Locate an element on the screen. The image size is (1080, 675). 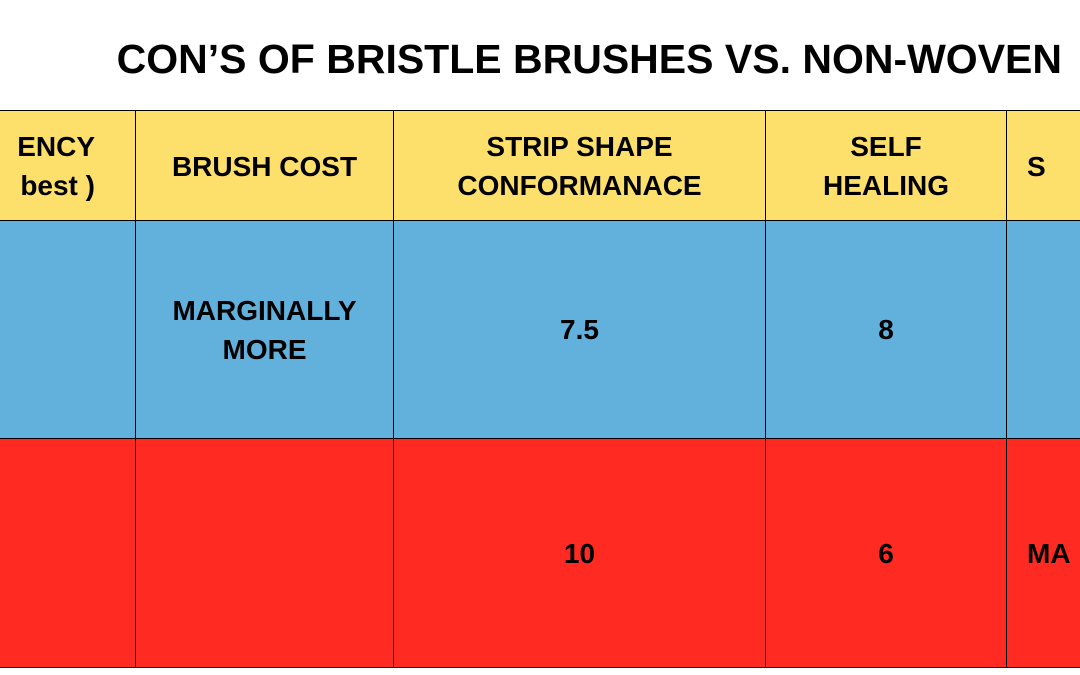
header-cell: S is located at coordinates (1043, 166).